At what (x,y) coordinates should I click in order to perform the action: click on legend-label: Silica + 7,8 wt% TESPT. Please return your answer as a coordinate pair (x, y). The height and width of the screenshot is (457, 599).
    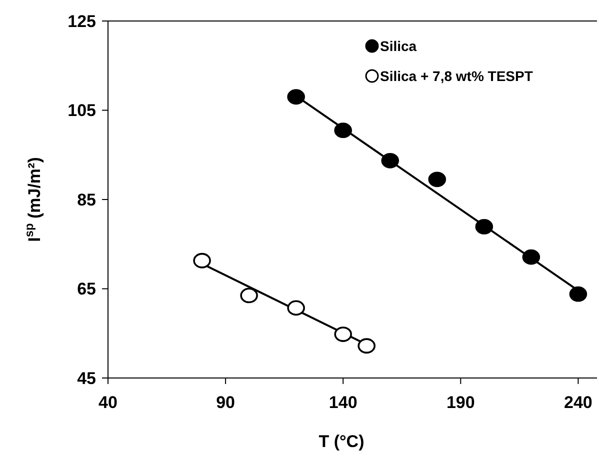
    Looking at the image, I should click on (457, 76).